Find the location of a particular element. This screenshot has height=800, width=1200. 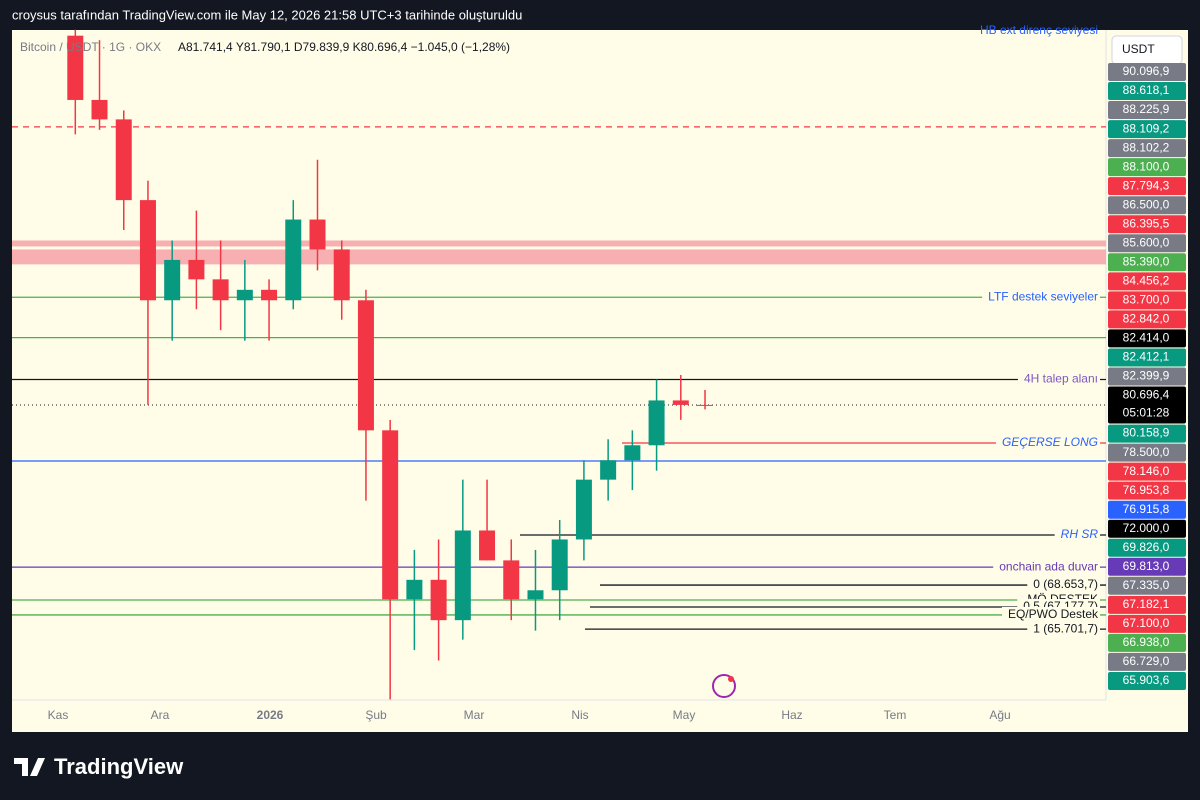

price-label: 85.600,0 is located at coordinates (1146, 242).